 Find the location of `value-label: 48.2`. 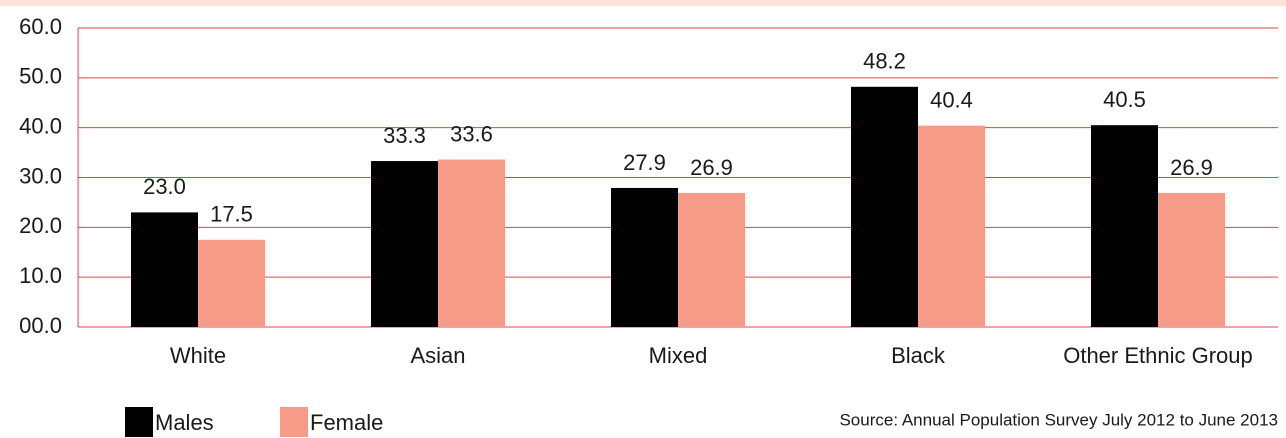

value-label: 48.2 is located at coordinates (884, 61).